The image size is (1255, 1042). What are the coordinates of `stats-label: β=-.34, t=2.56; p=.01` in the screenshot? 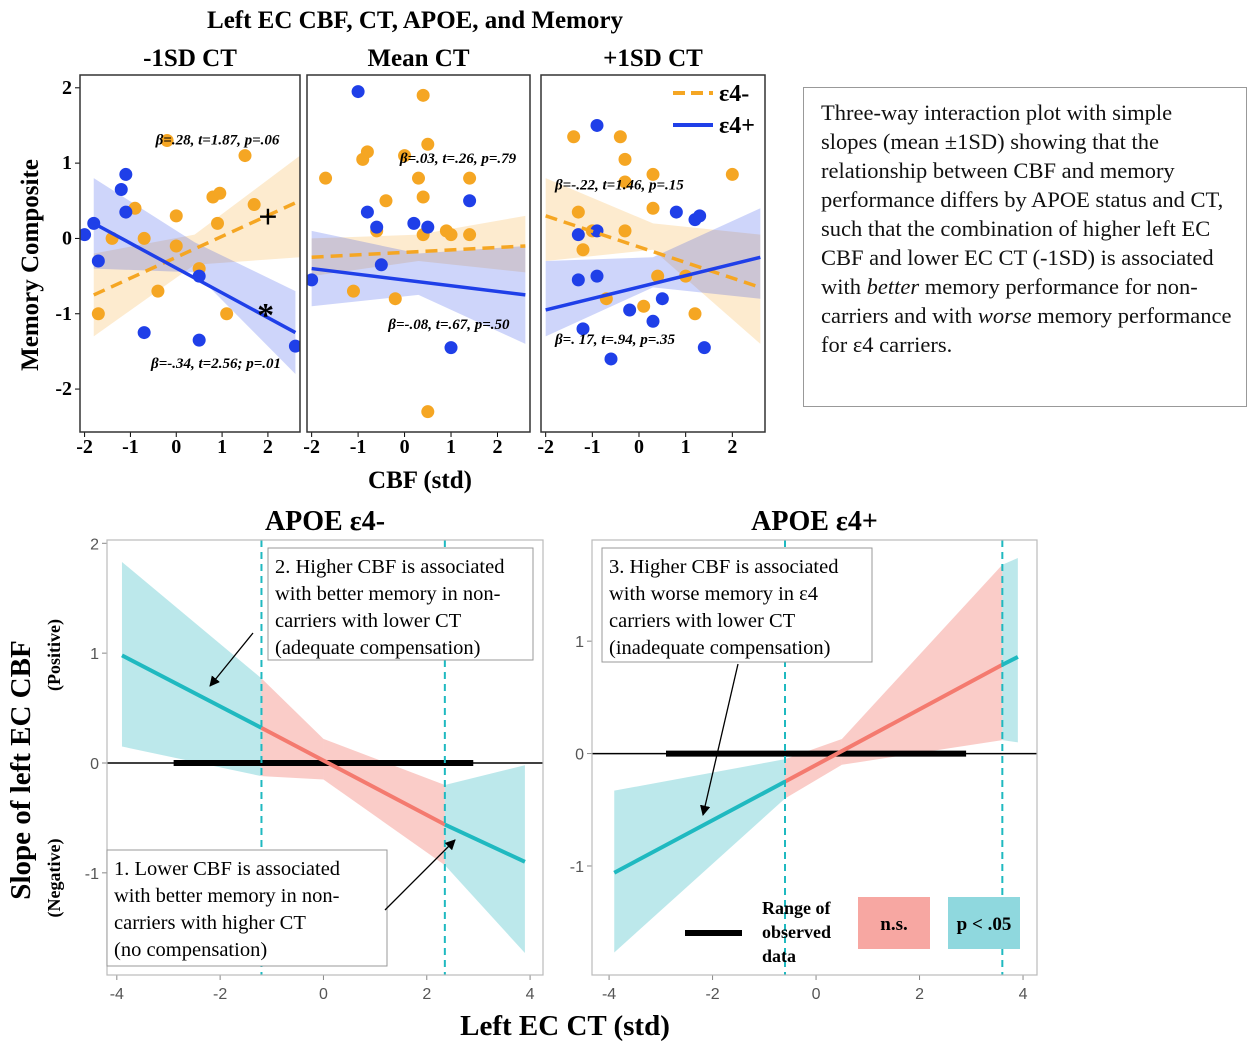 It's located at (215, 364).